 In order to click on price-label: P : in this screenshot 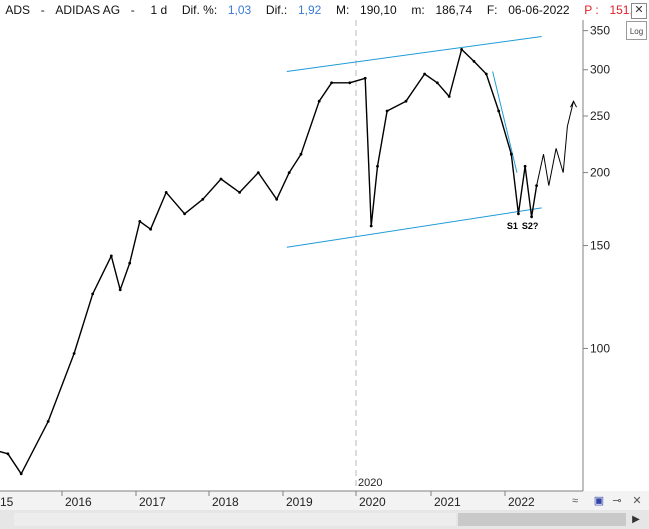, I will do `click(591, 10)`.